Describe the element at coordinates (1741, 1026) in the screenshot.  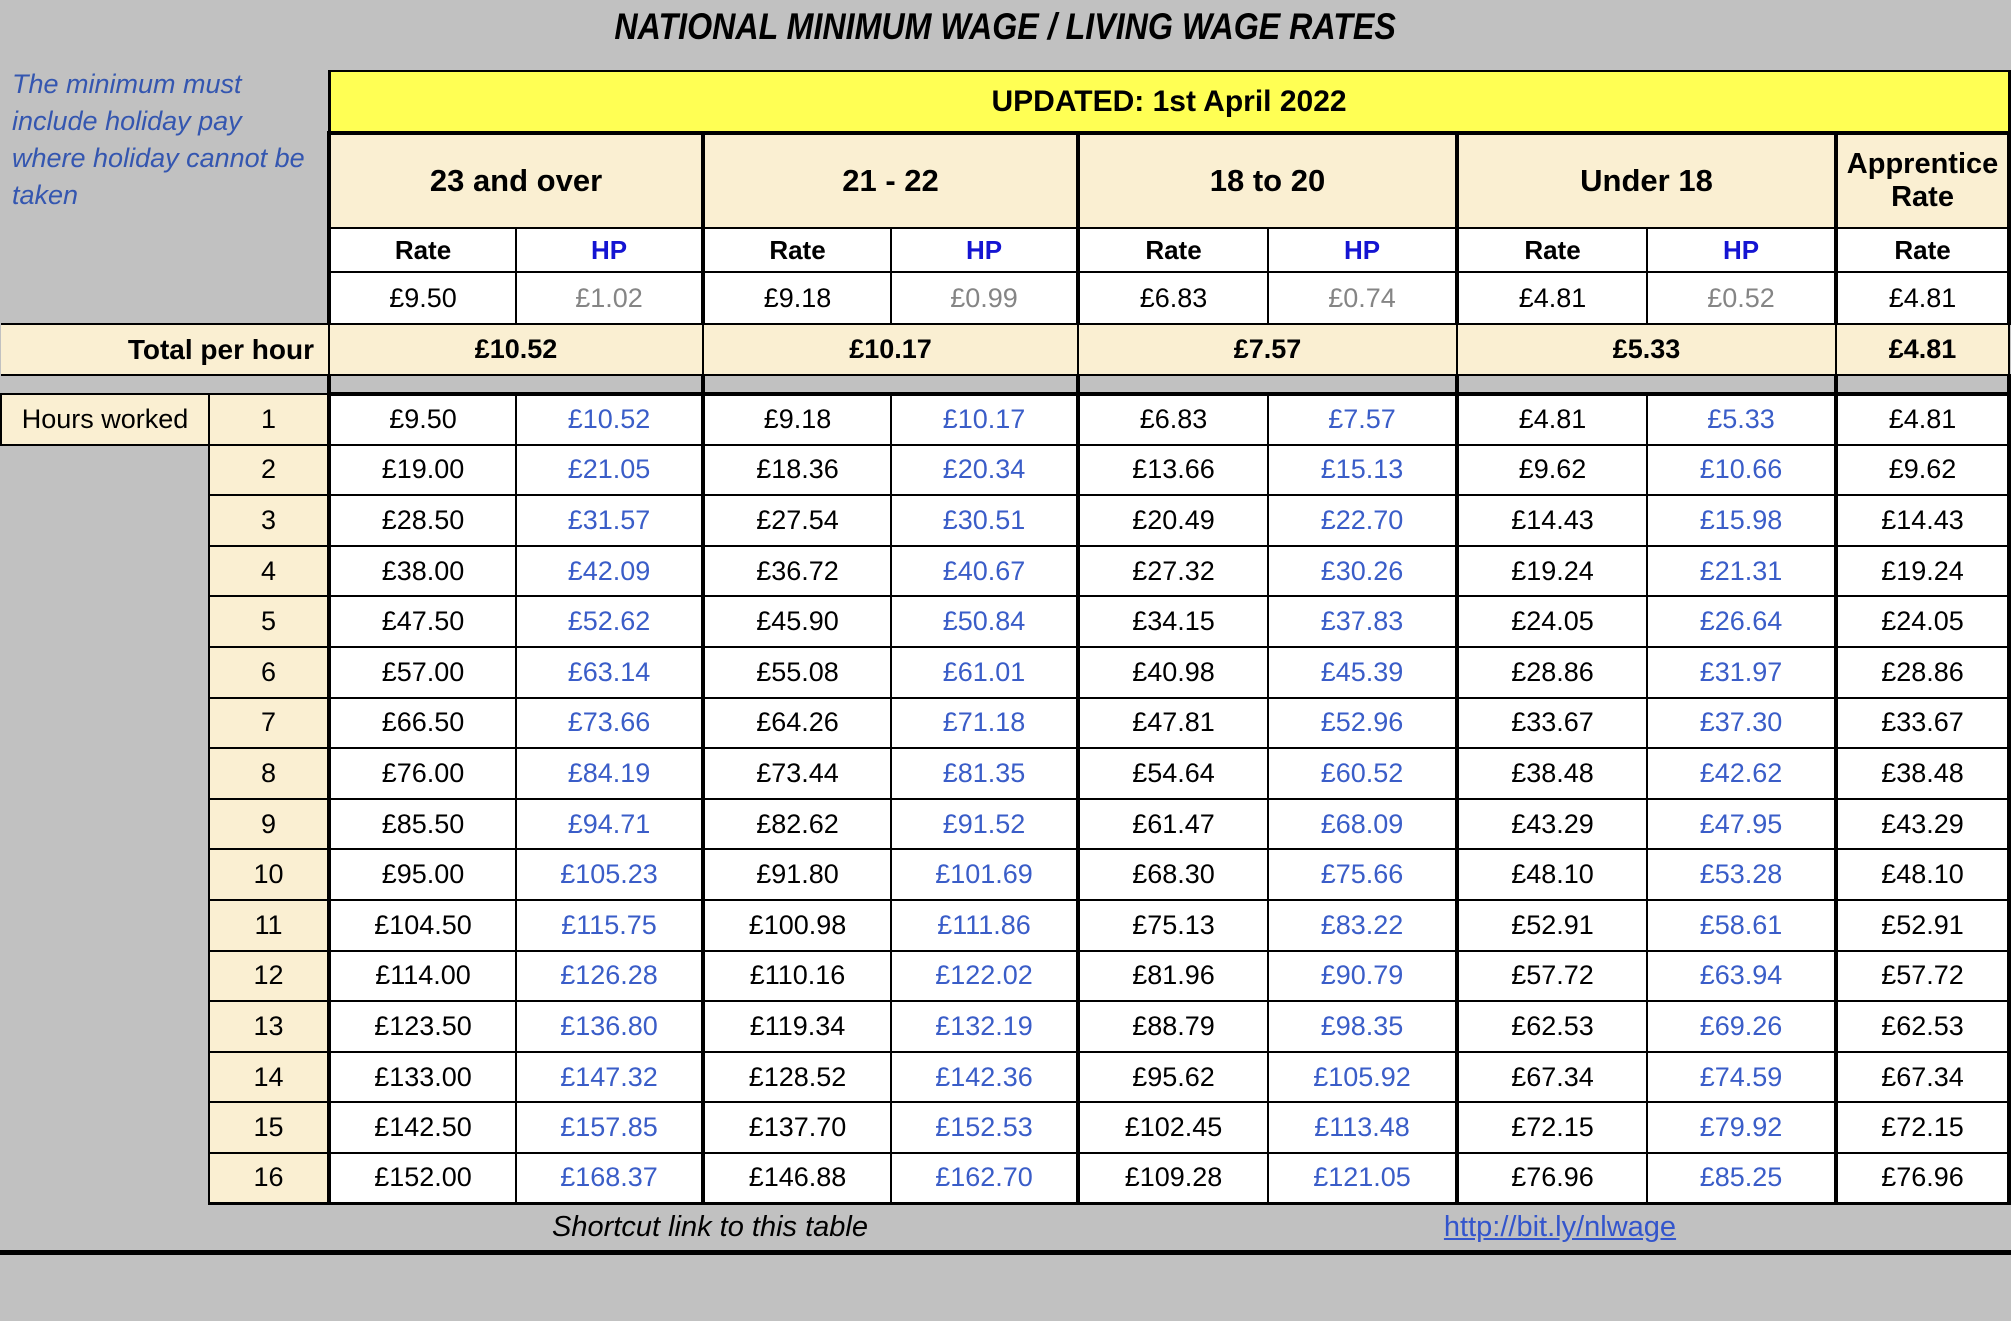
I see `wage-value-cell: £69.26` at that location.